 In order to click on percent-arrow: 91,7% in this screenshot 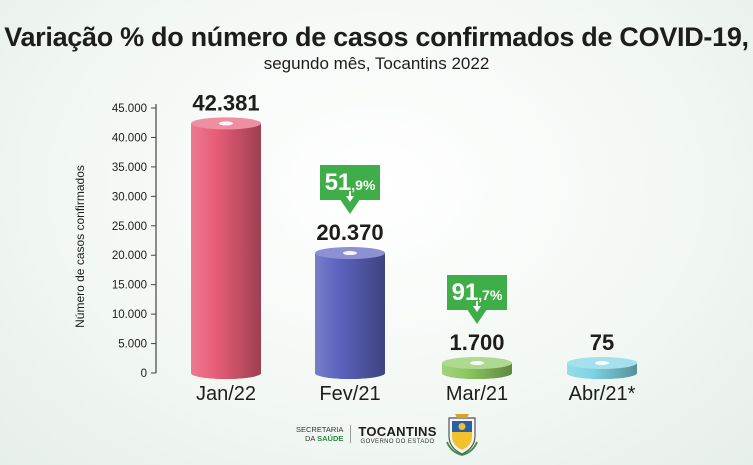, I will do `click(477, 299)`.